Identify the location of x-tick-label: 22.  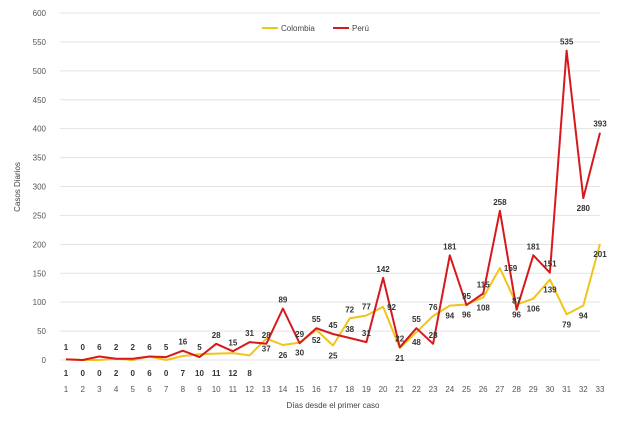
(416, 389).